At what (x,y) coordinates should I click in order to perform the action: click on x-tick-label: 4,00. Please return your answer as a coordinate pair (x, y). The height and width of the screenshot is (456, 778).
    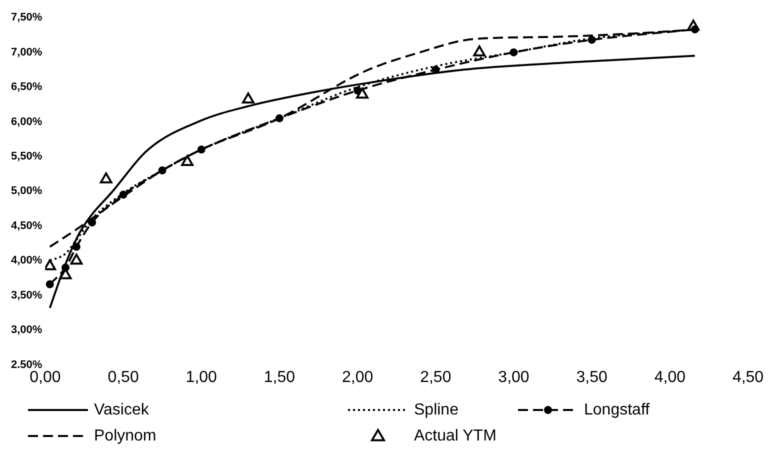
    Looking at the image, I should click on (670, 377).